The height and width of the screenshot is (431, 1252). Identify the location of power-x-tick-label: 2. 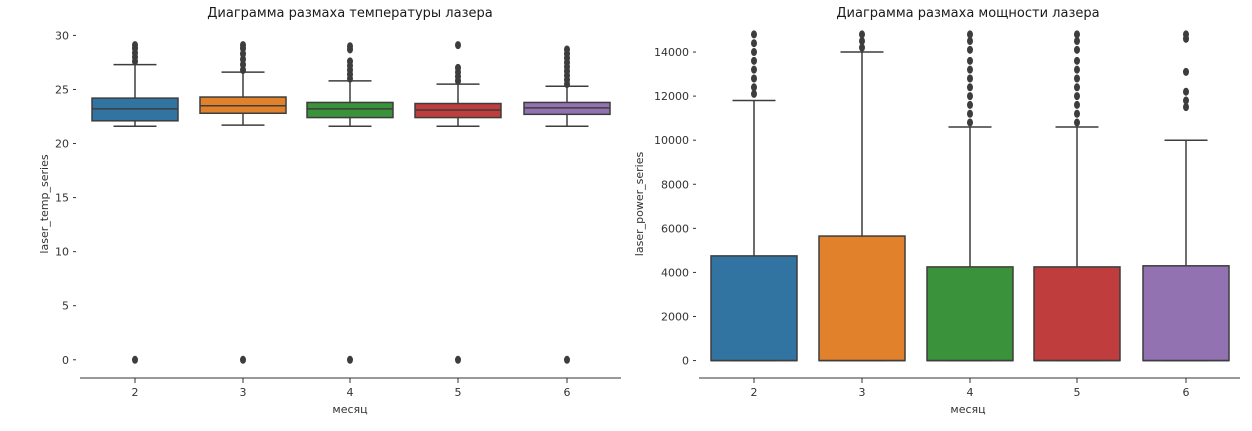
(754, 392).